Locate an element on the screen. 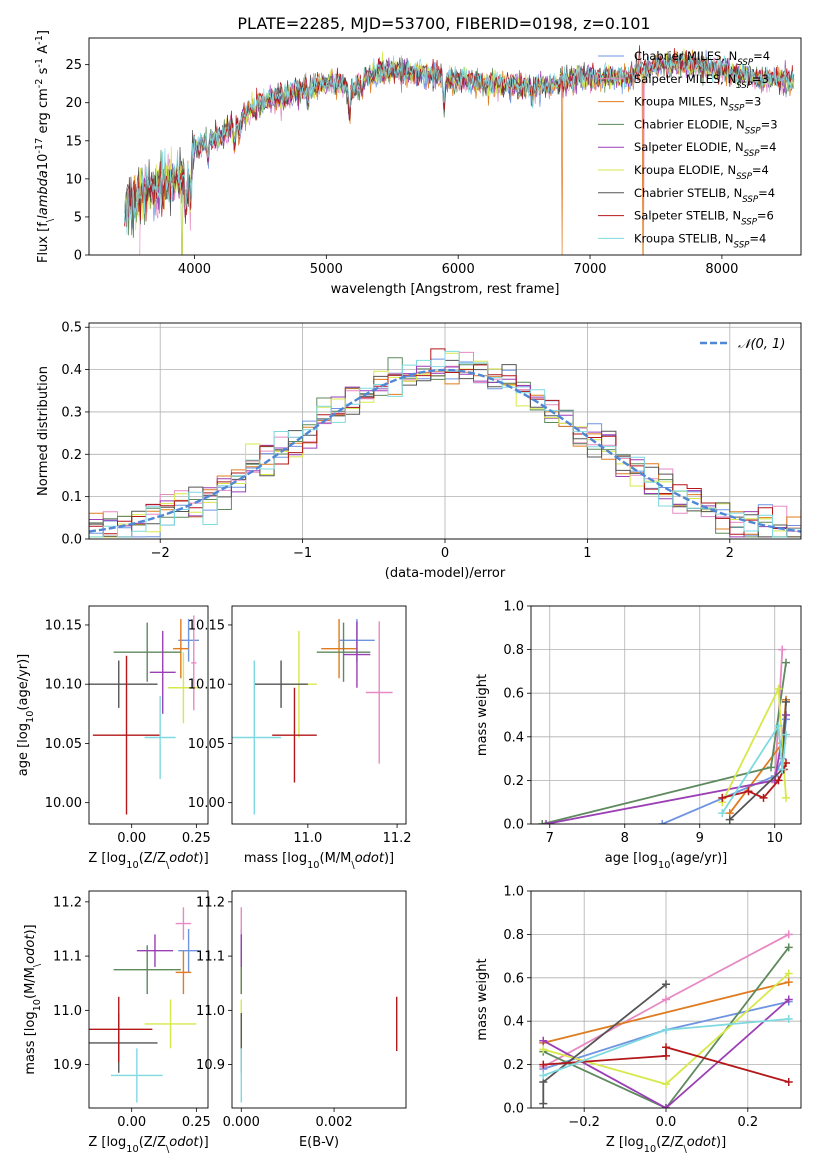 The image size is (819, 1170). x-tick-label: 4000 is located at coordinates (194, 269).